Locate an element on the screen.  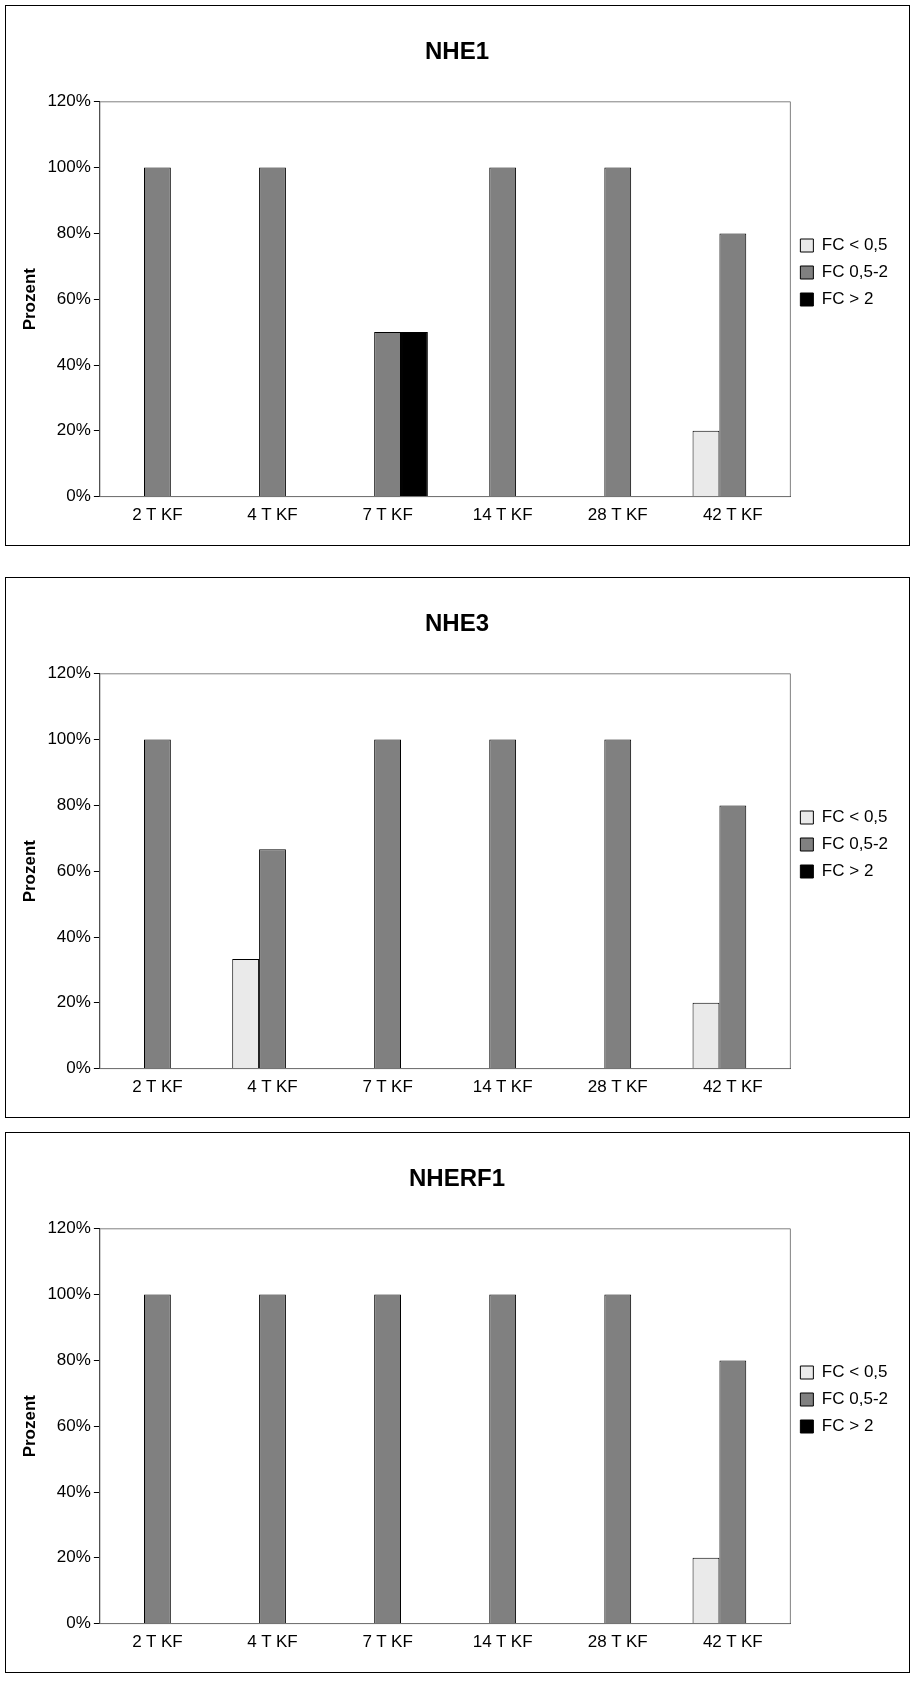
chart-title: NHERF1 is located at coordinates (457, 1178).